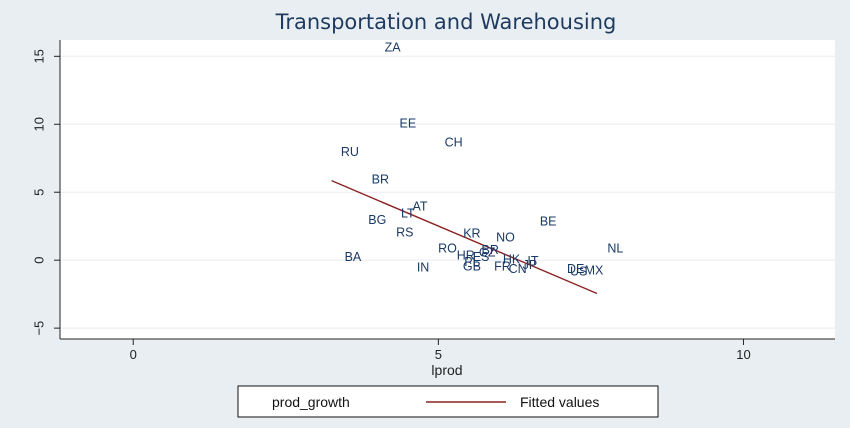 The height and width of the screenshot is (428, 850). I want to click on x-tick-label: 10, so click(743, 354).